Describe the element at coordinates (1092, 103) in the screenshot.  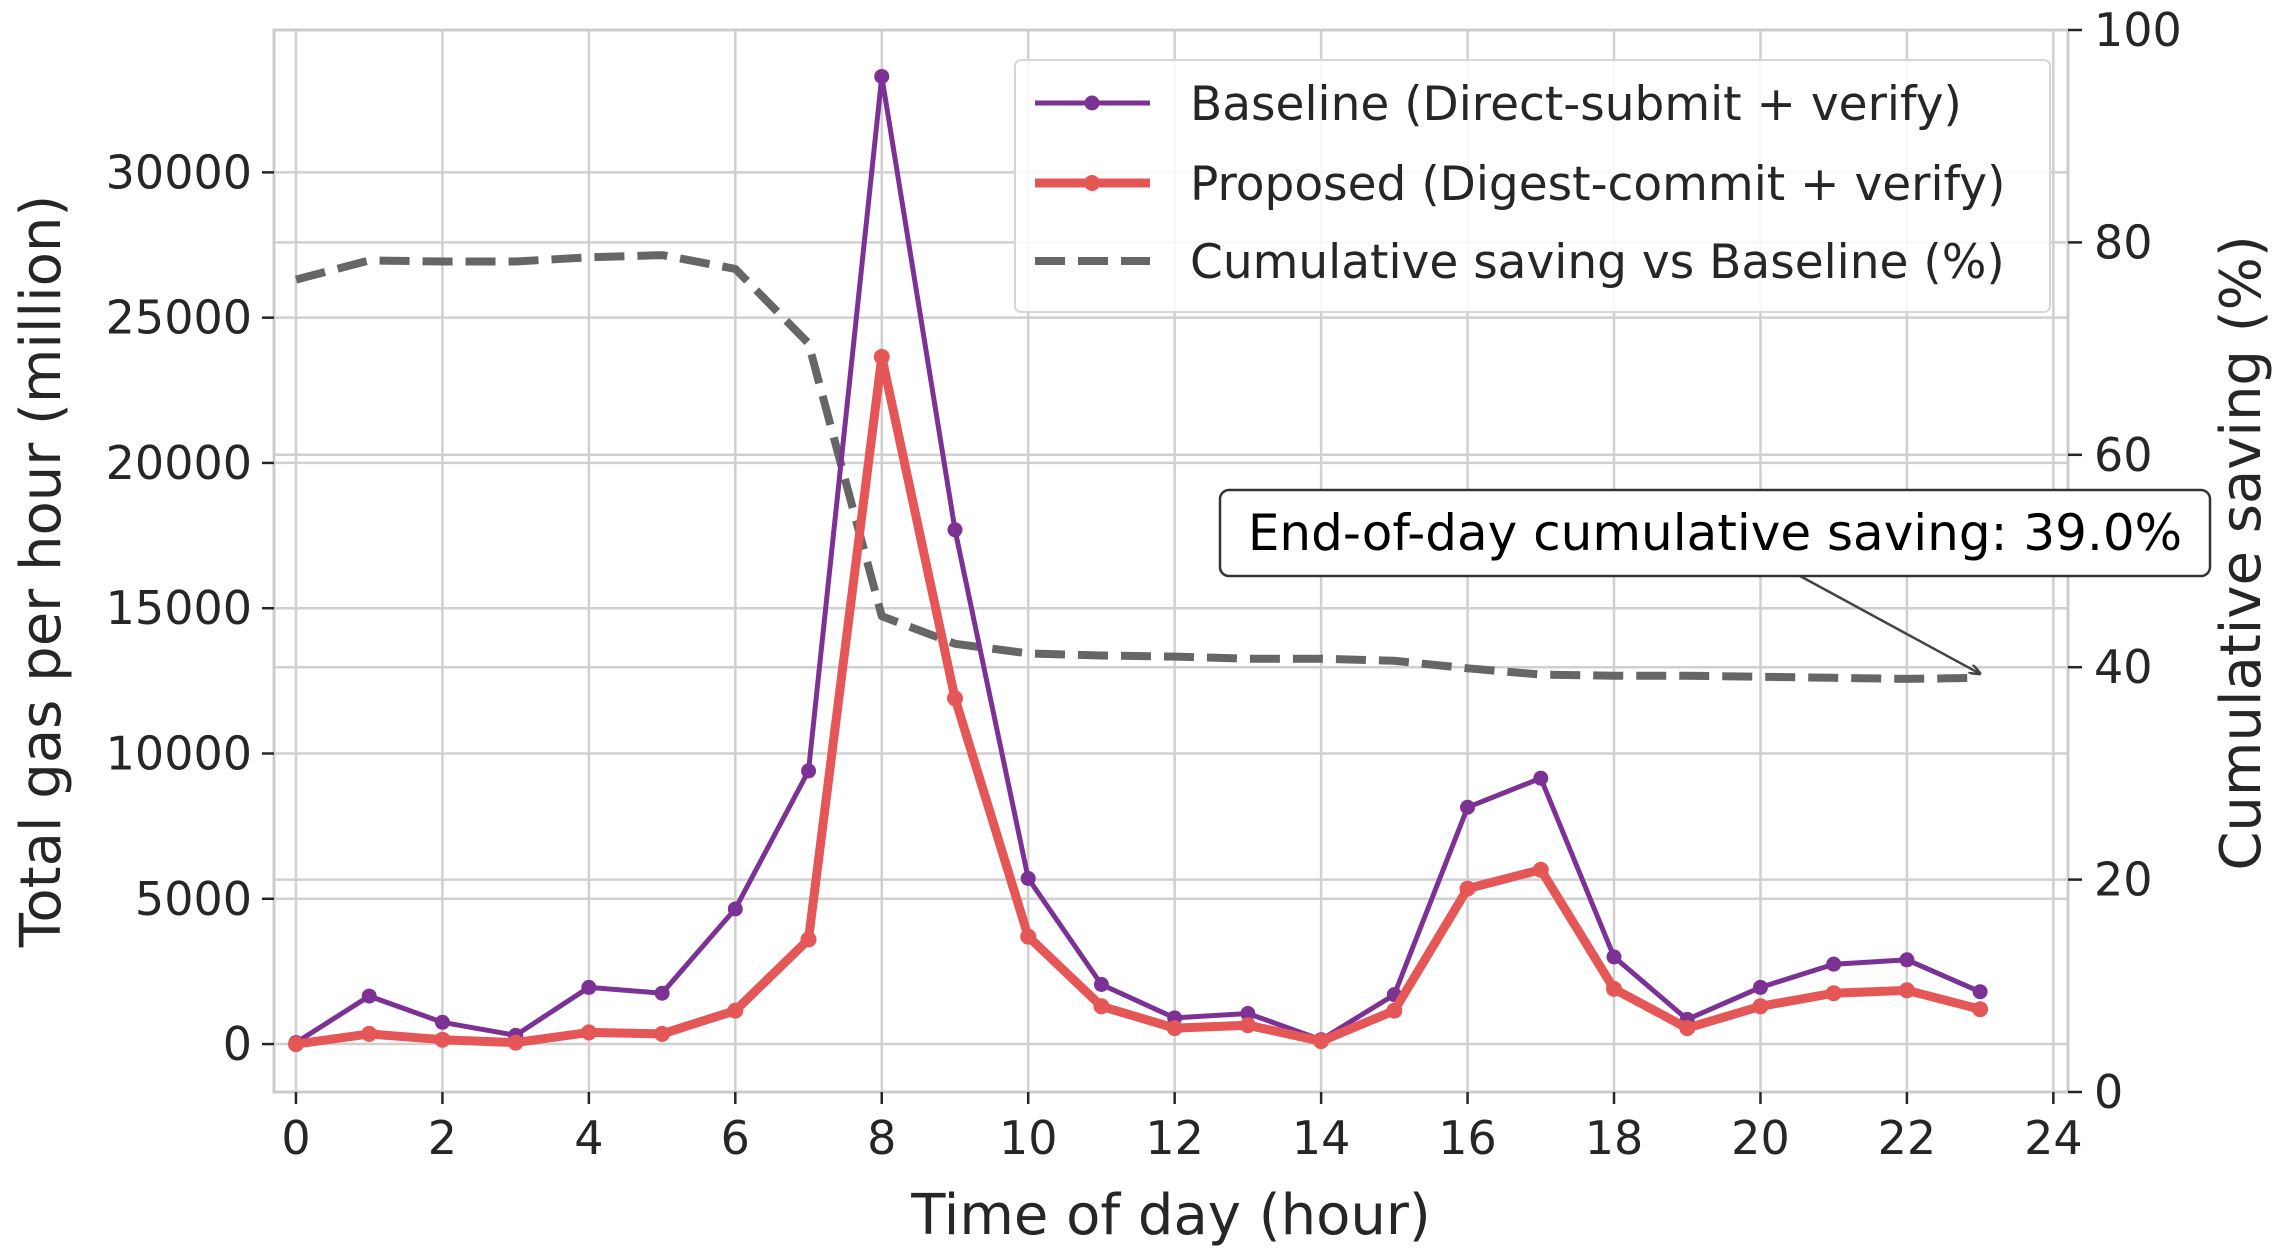
I see `legend-marker-baseline` at that location.